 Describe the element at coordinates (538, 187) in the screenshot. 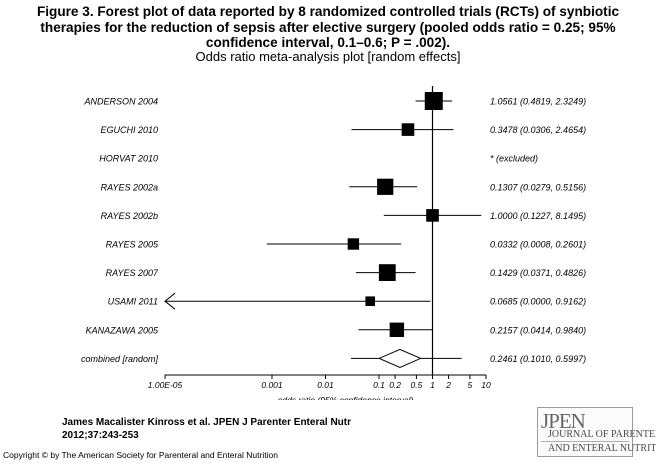

I see `study-value-label: 0.1307 (0.0279, 0.5156)` at that location.